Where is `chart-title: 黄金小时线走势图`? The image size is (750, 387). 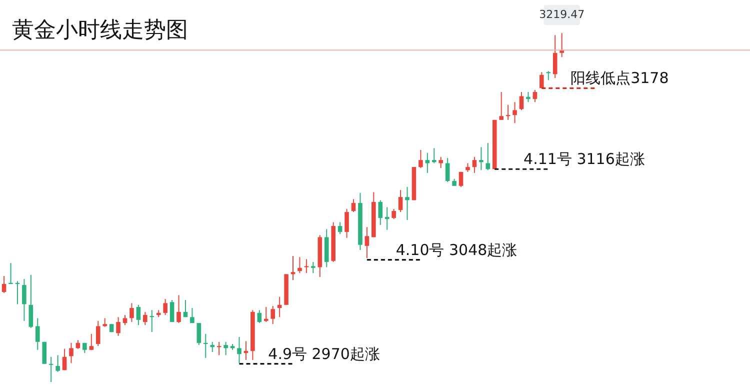
chart-title: 黄金小时线走势图 is located at coordinates (100, 30).